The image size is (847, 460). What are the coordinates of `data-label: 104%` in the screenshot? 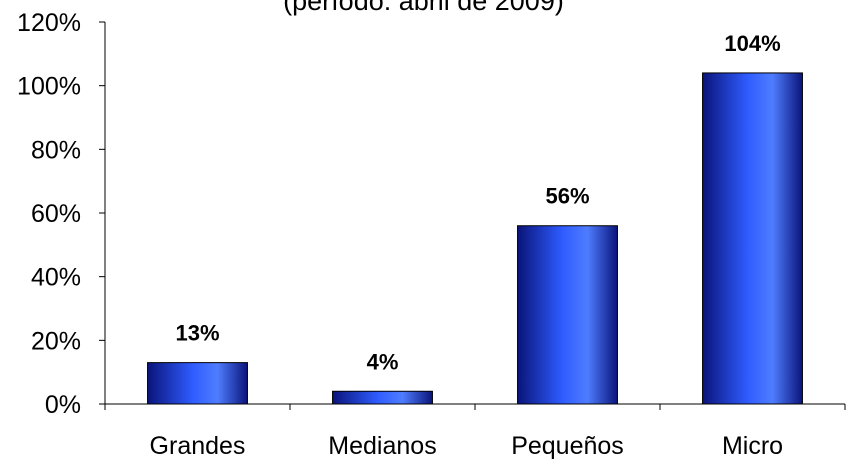 It's located at (752, 43).